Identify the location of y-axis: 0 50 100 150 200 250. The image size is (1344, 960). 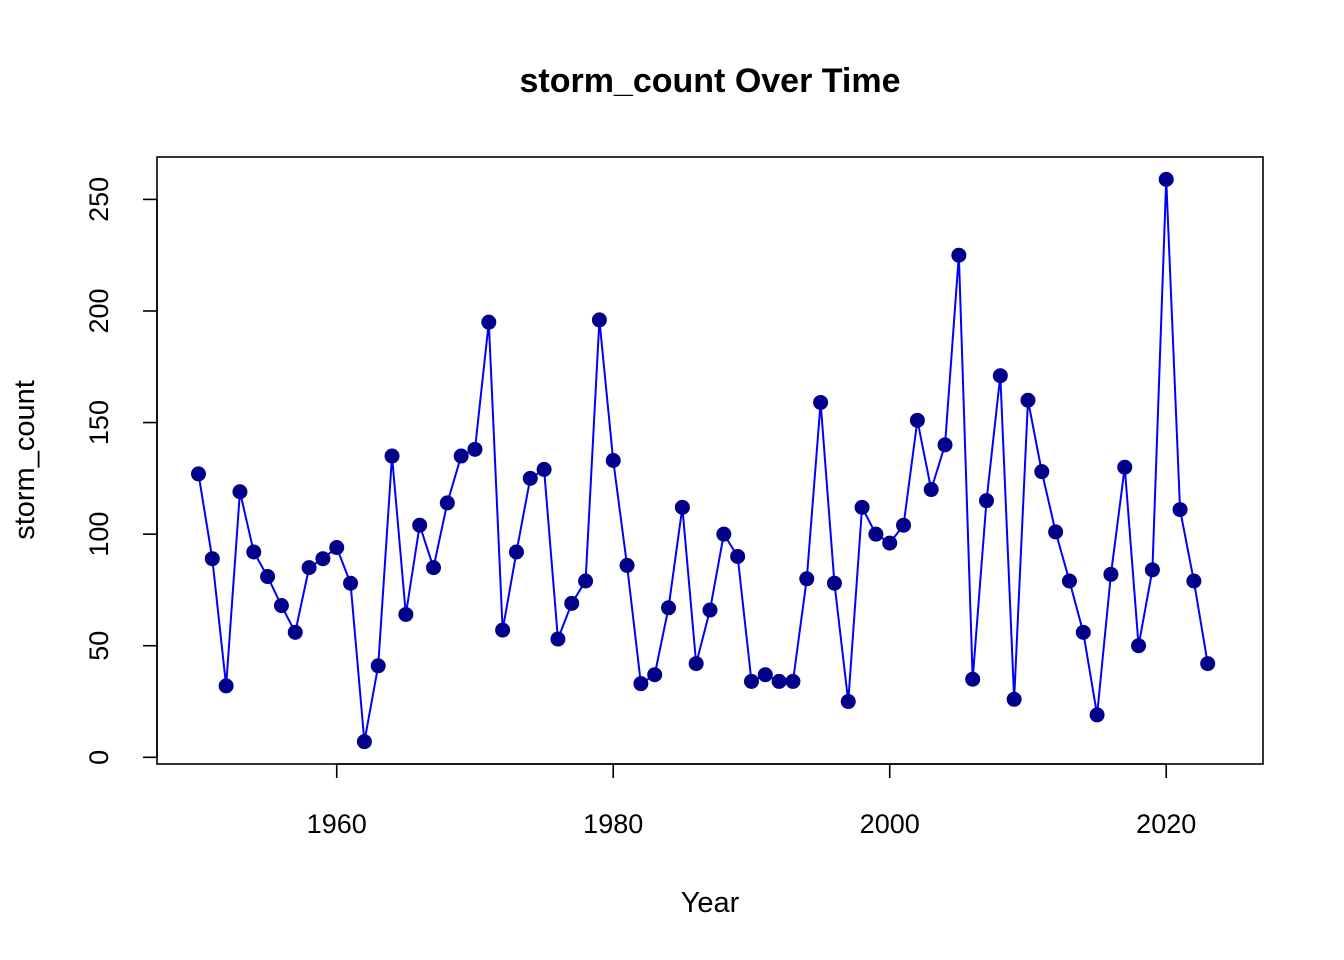
(121, 471).